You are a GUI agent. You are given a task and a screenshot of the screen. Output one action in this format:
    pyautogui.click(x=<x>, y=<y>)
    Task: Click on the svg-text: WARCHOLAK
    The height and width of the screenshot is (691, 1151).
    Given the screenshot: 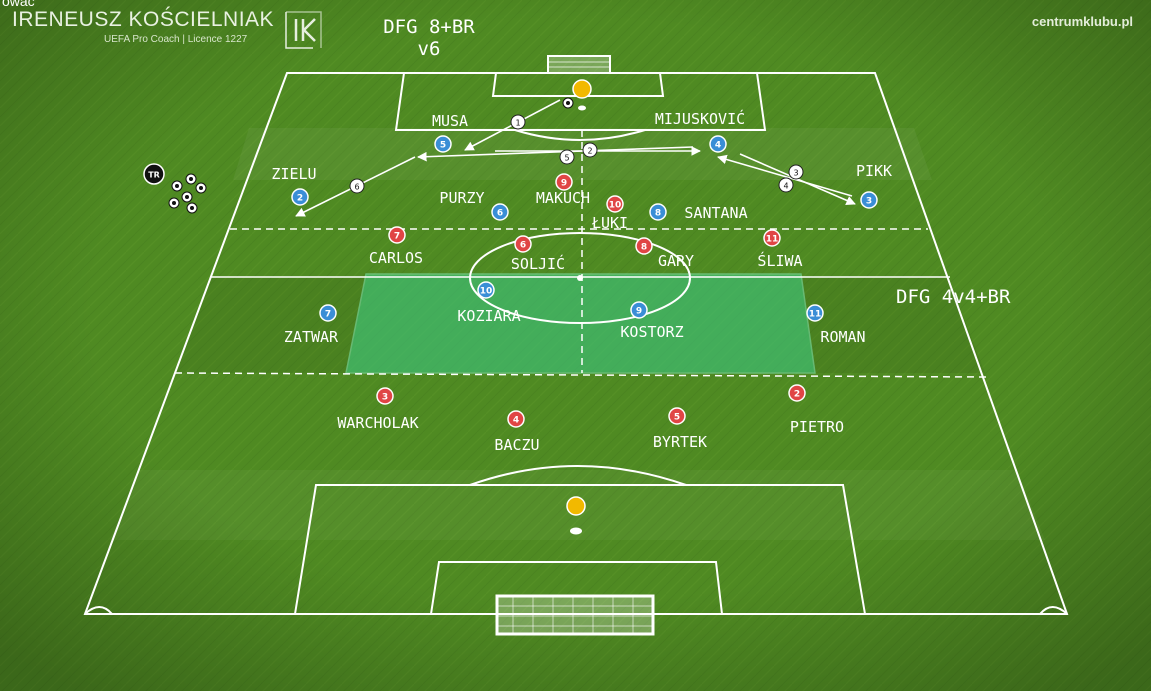 What is the action you would take?
    pyautogui.click(x=377, y=423)
    